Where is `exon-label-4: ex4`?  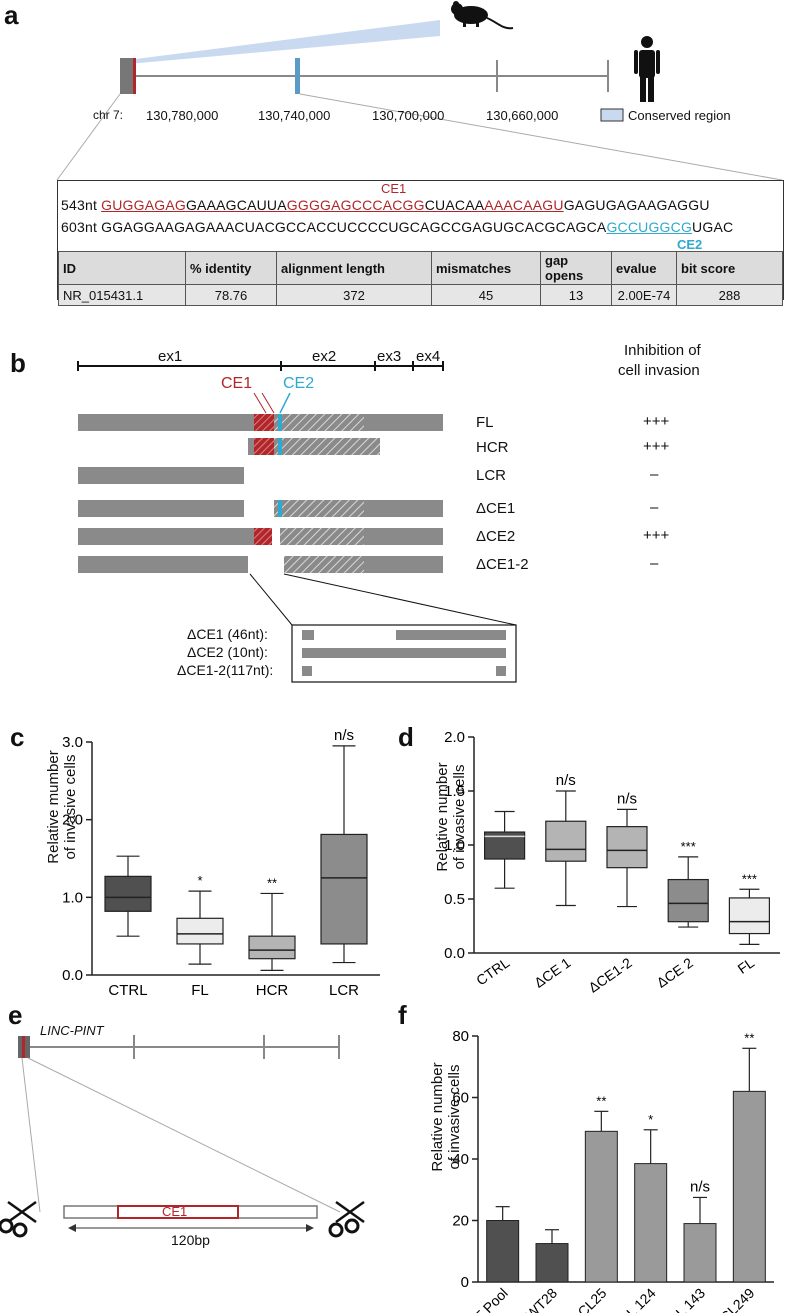
exon-label-4: ex4 is located at coordinates (428, 356).